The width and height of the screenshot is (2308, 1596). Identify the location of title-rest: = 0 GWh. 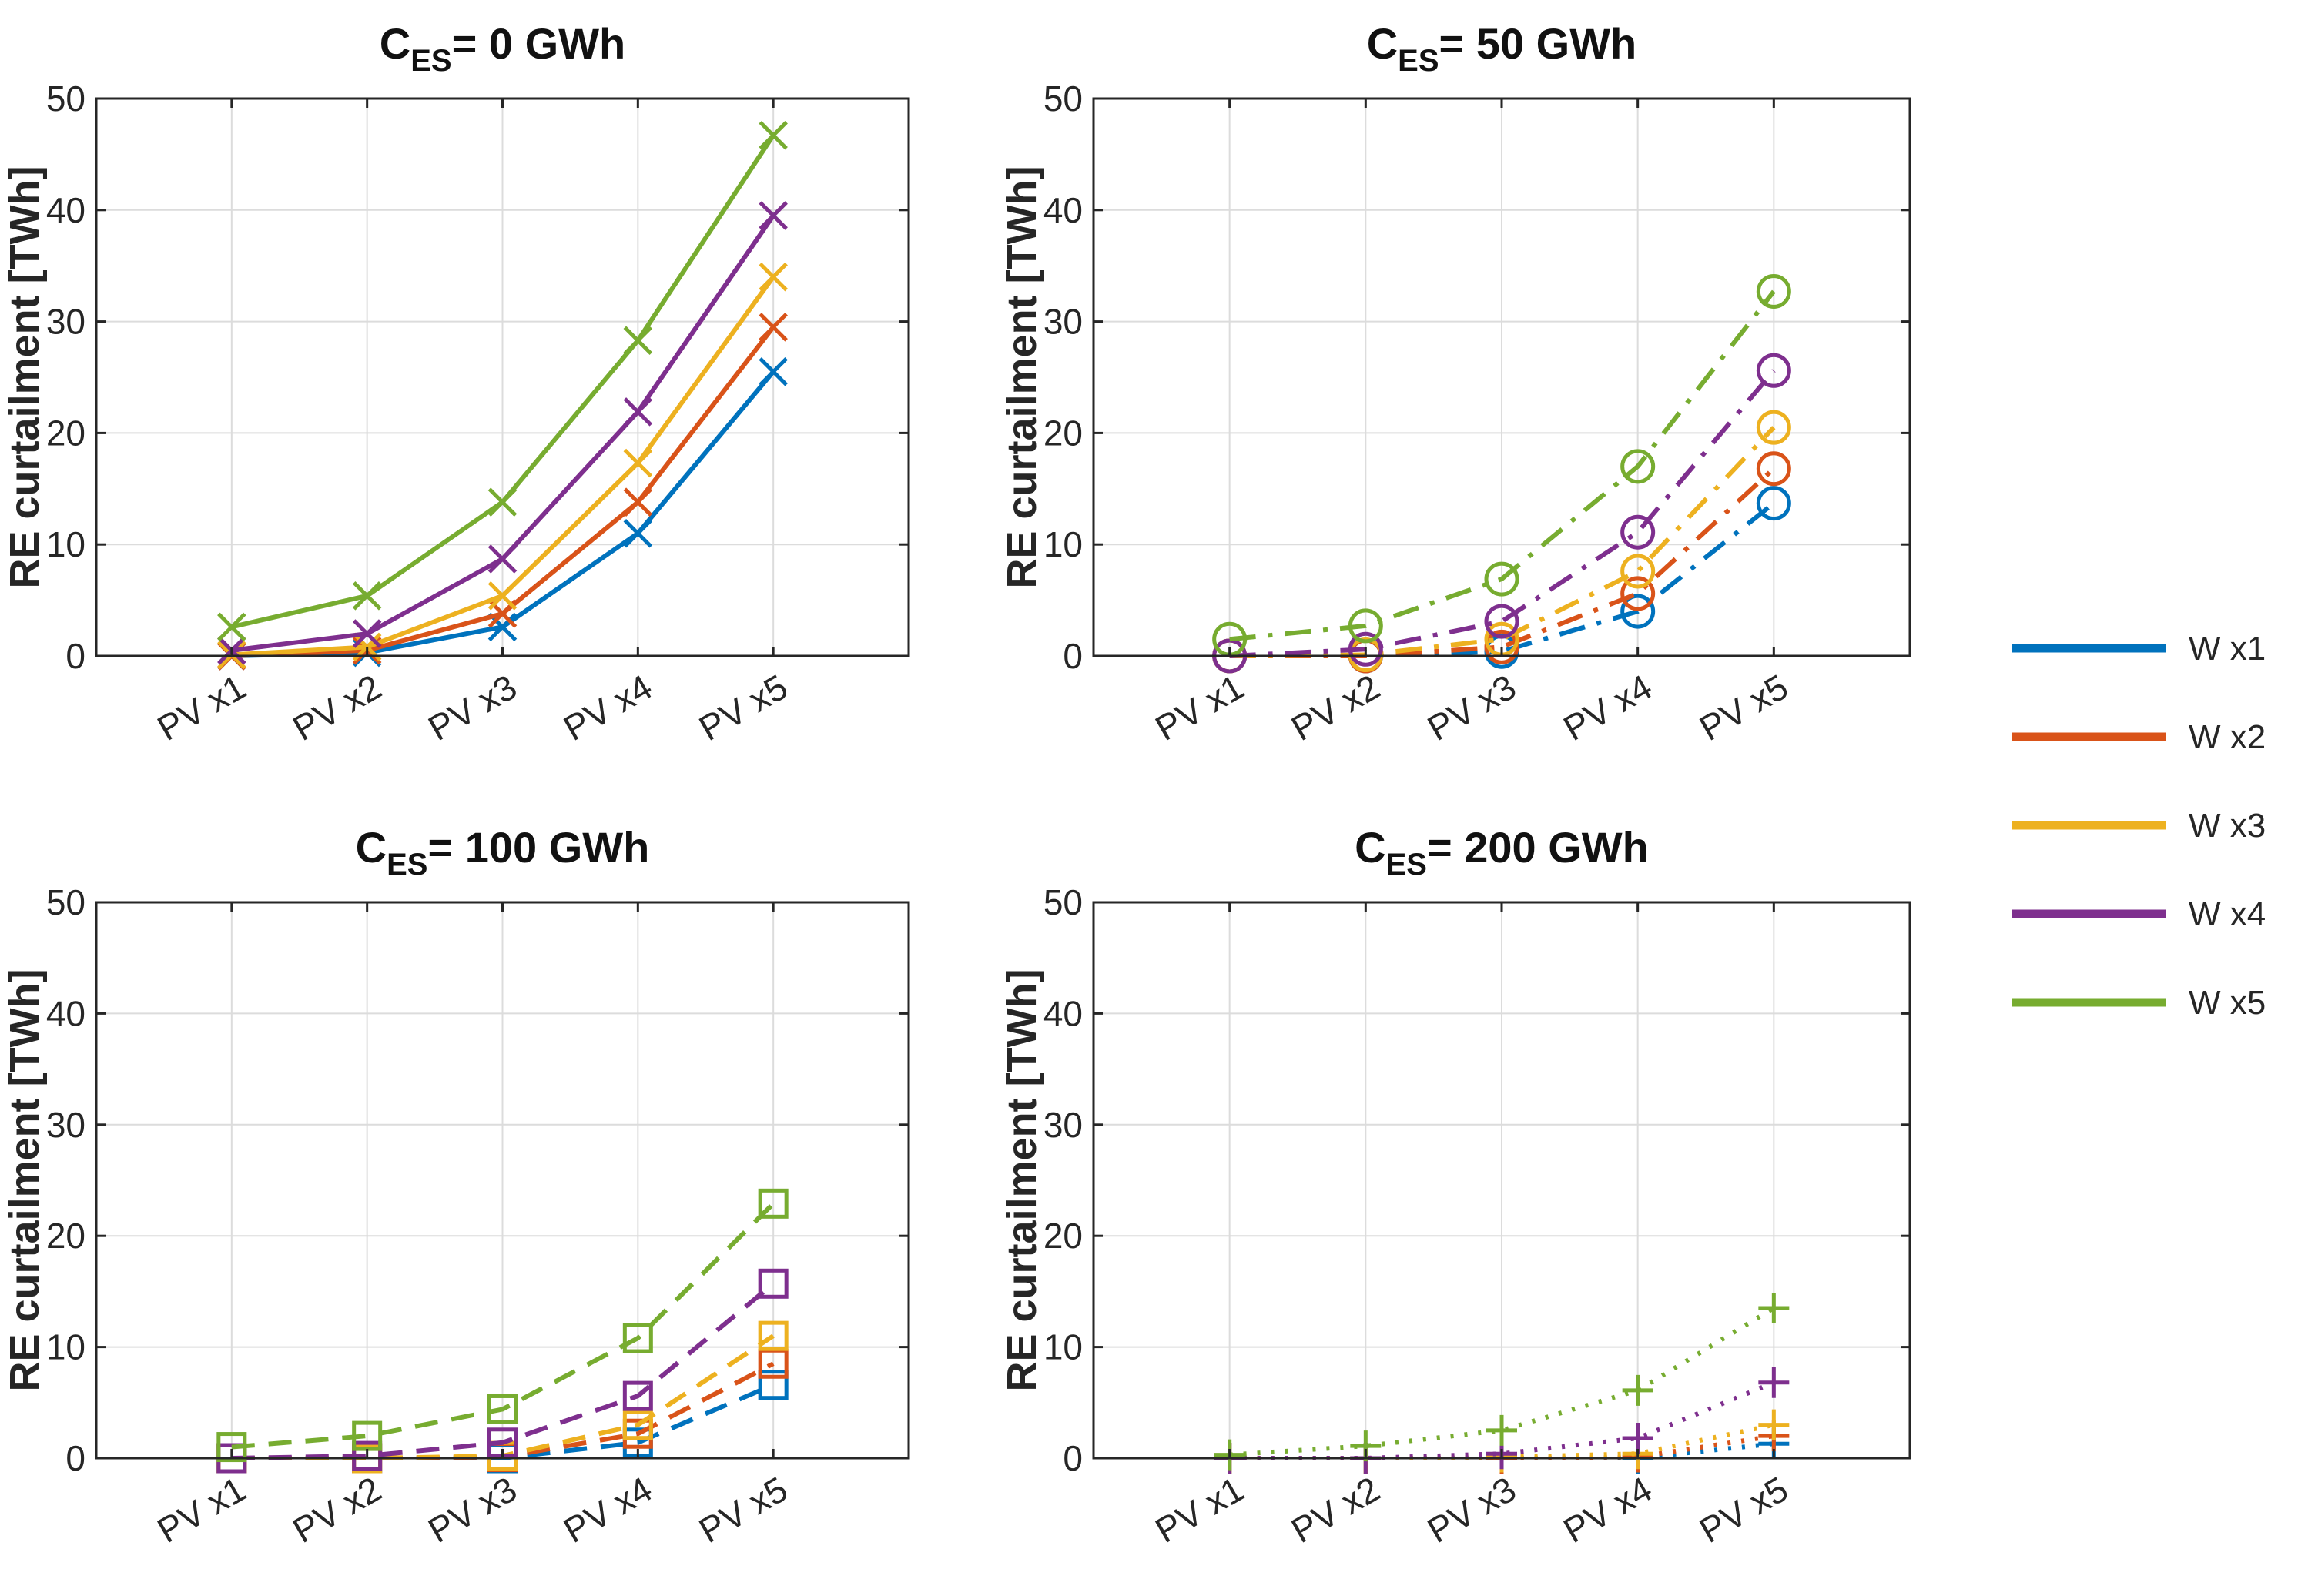
(539, 43).